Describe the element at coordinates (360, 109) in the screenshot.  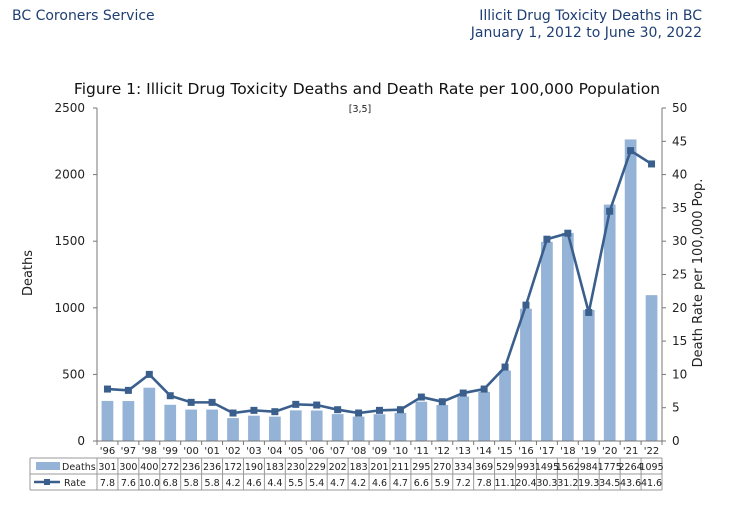
I see `chart-annotation: [3,5]` at that location.